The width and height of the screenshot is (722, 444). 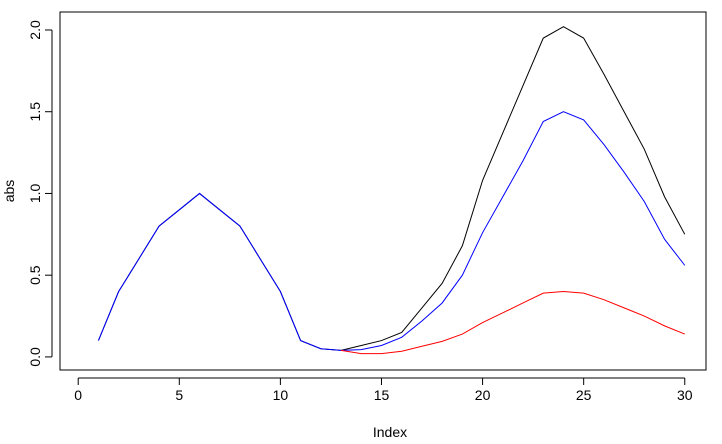 I want to click on y-tick-label: 0.5, so click(x=35, y=275).